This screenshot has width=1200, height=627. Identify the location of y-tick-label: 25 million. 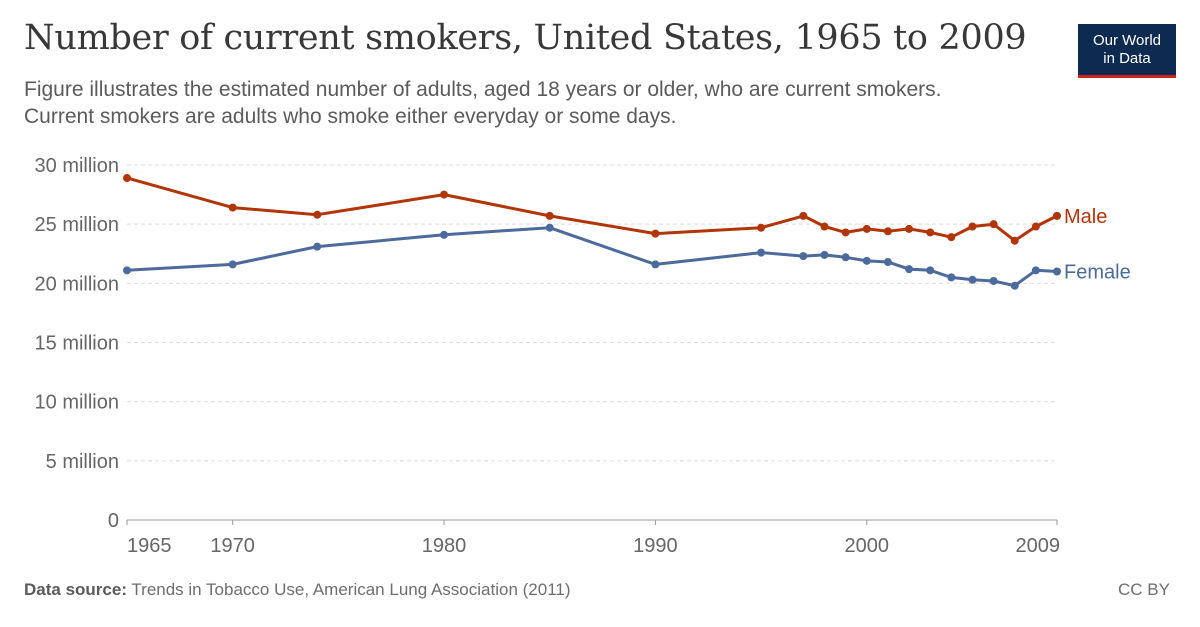
(77, 225).